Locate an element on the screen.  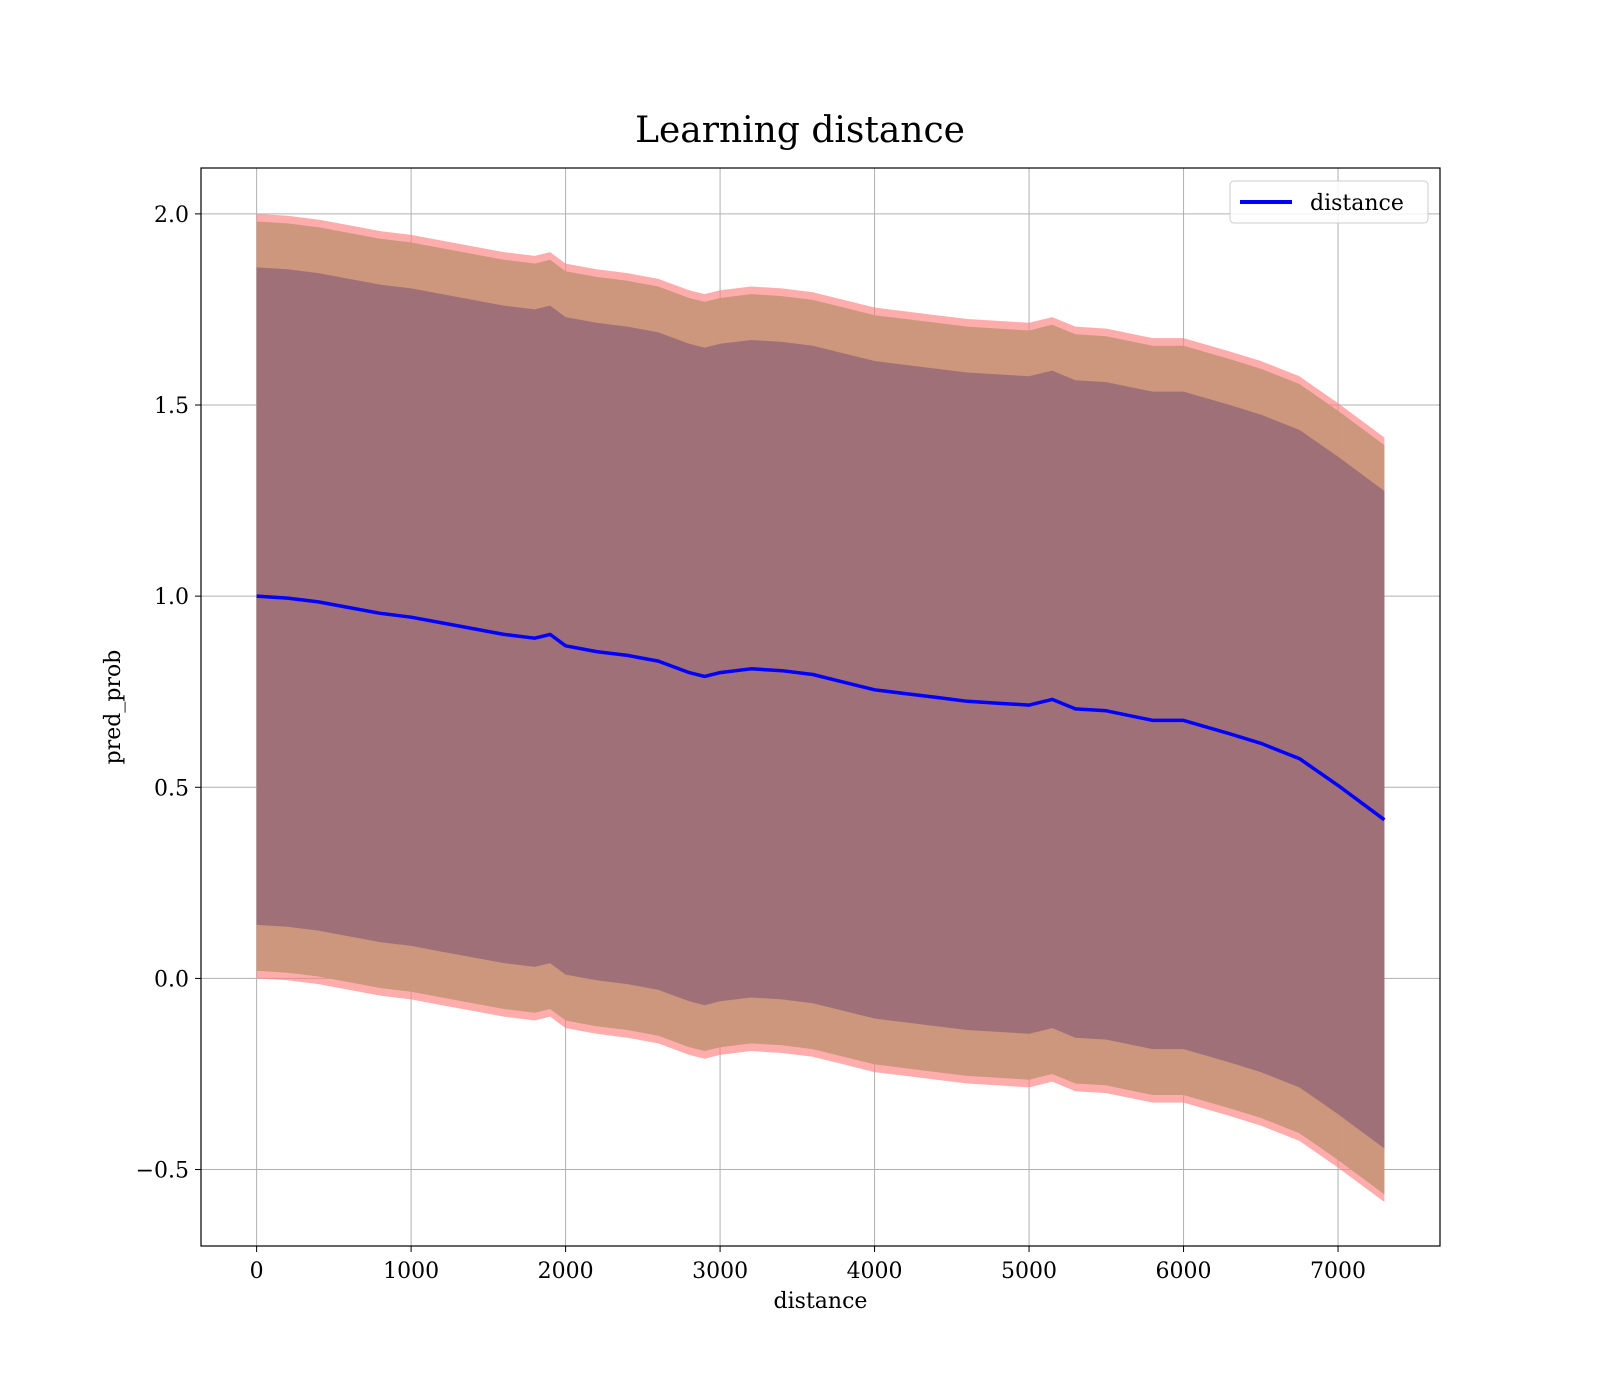
chart-title: Learning distance is located at coordinates (800, 130).